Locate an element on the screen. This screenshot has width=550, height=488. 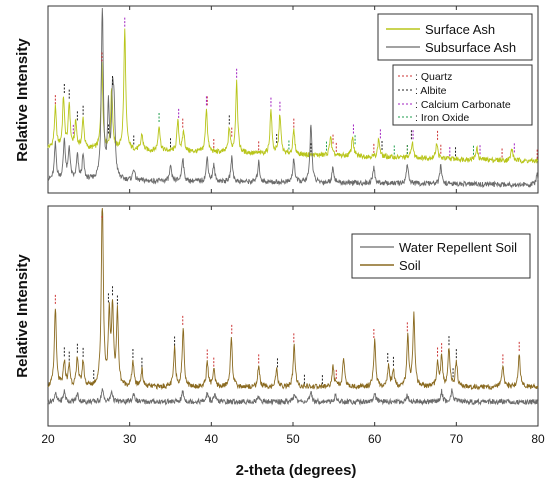
x-axis-ticks: 20 30 40 50 60 70 80 is located at coordinates (293, 439).